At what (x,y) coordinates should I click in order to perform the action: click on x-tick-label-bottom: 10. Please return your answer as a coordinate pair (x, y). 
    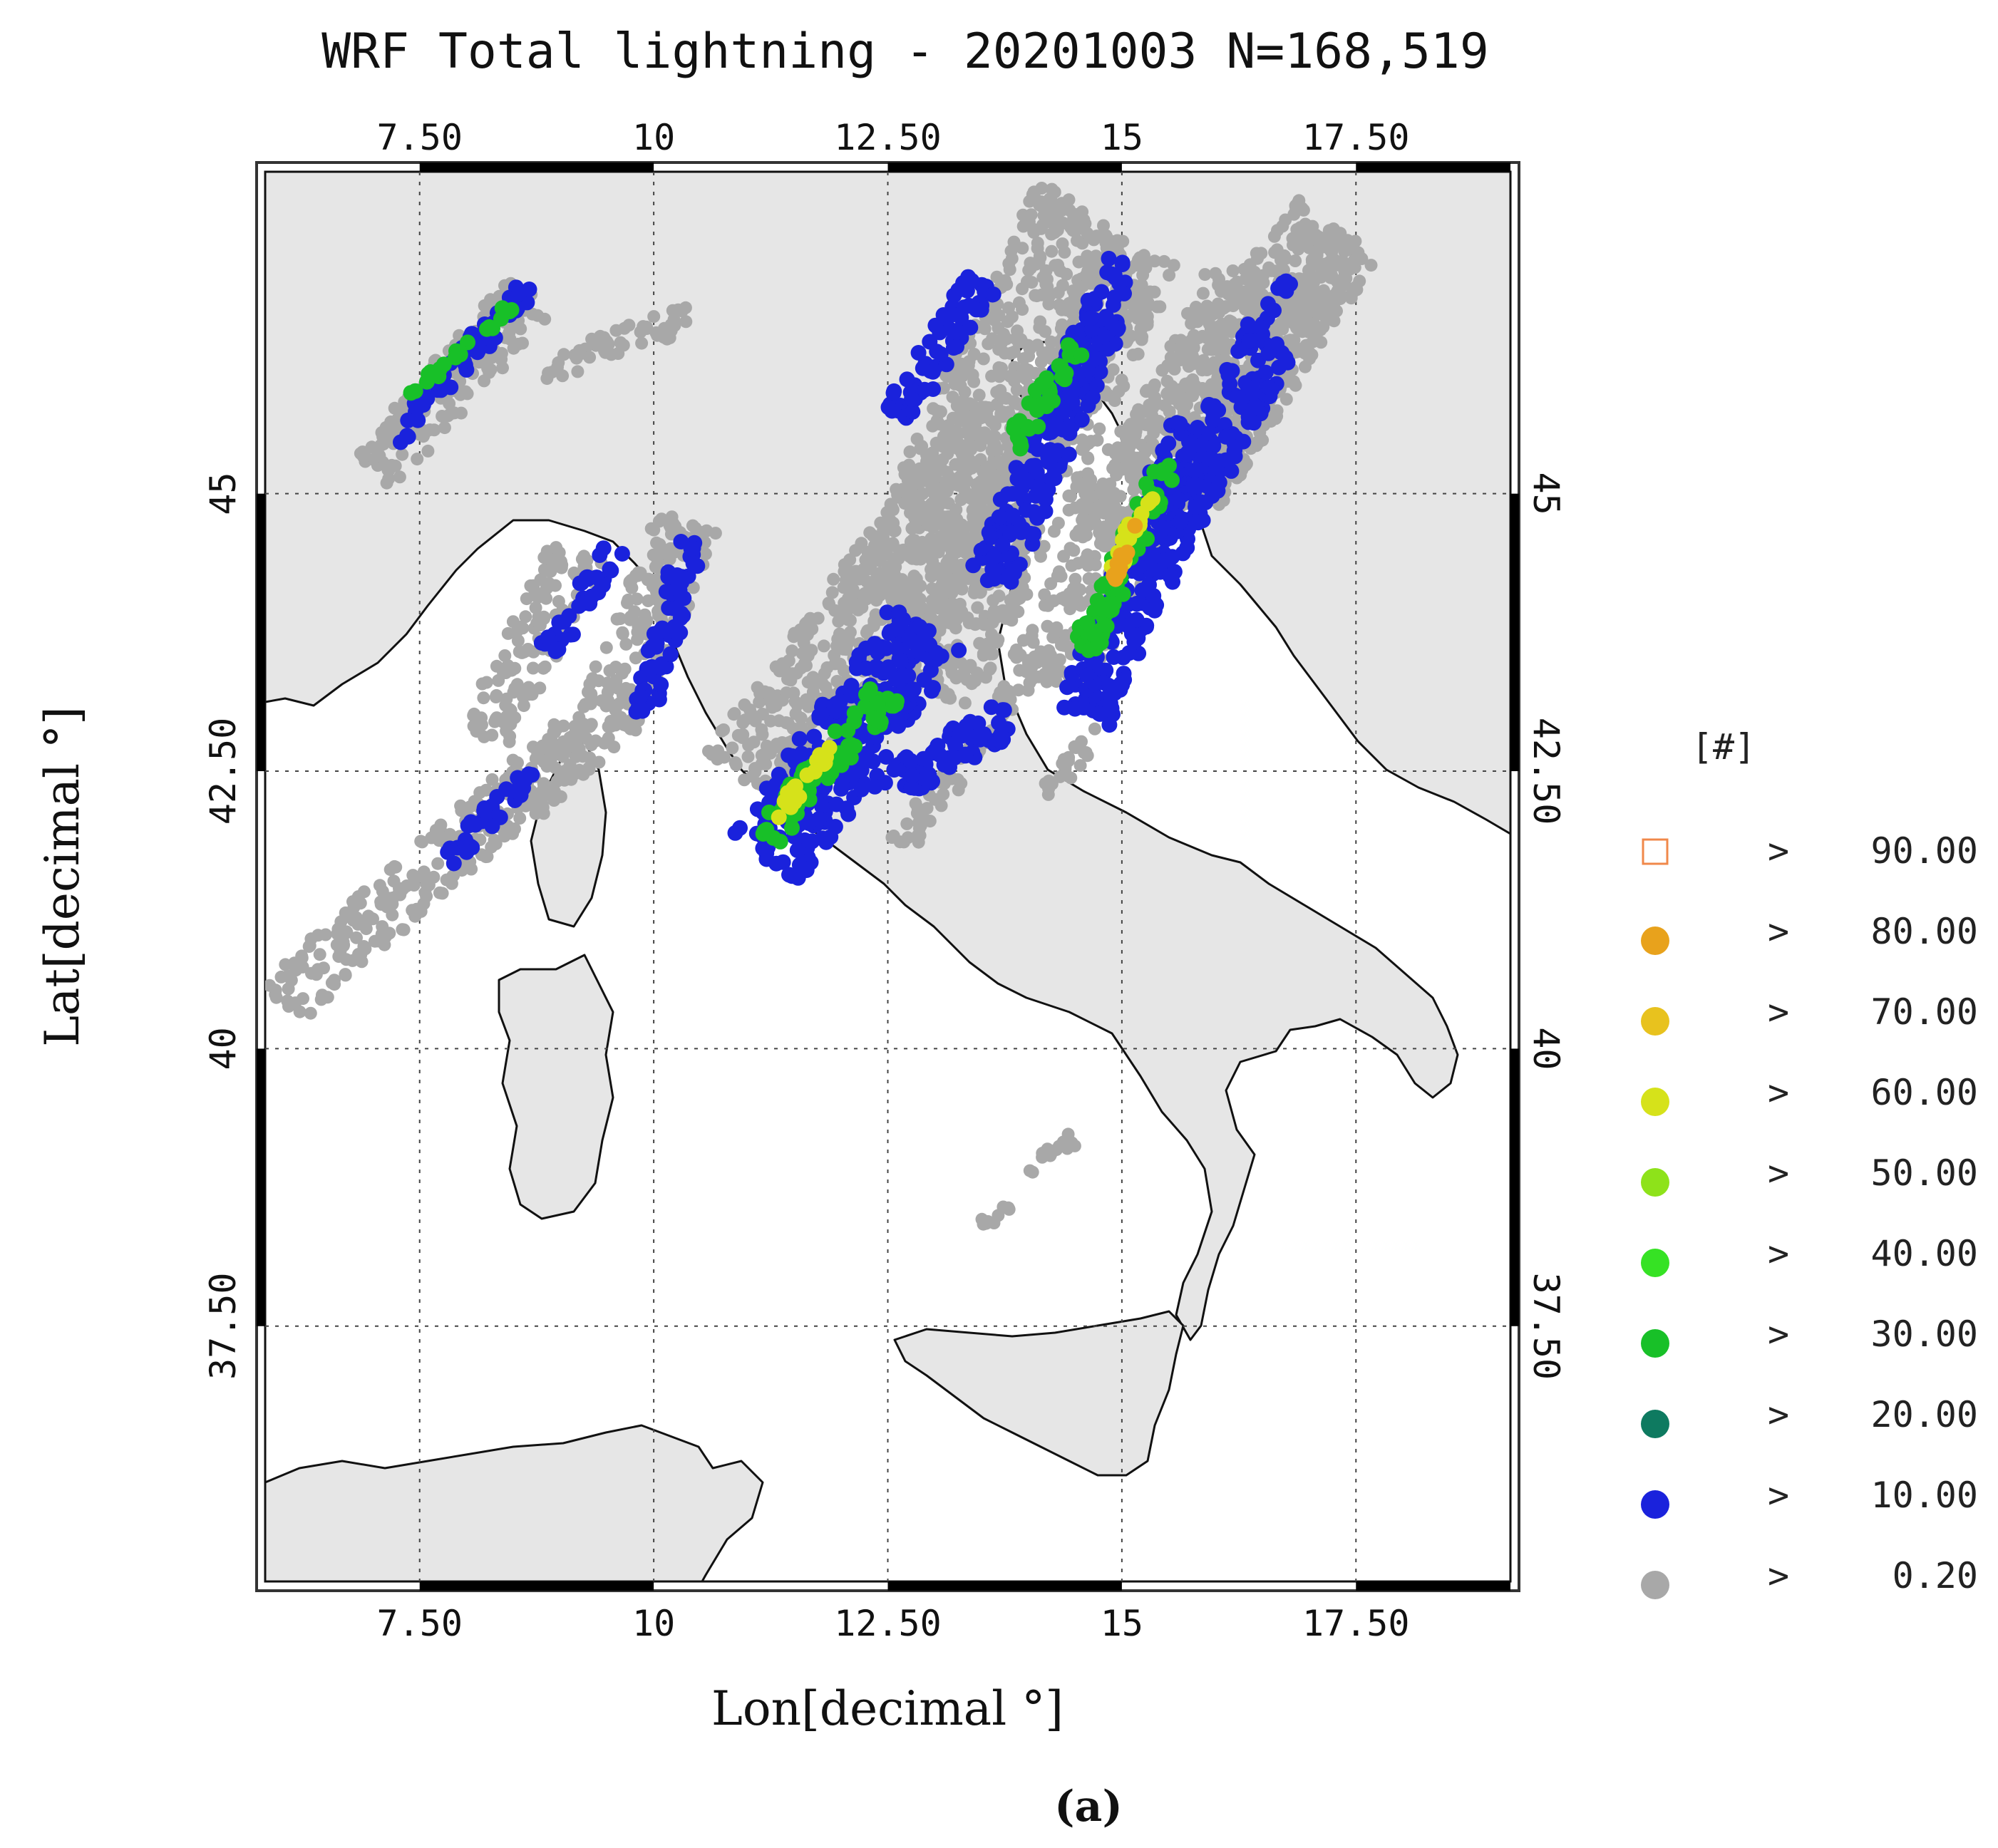
    Looking at the image, I should click on (653, 1623).